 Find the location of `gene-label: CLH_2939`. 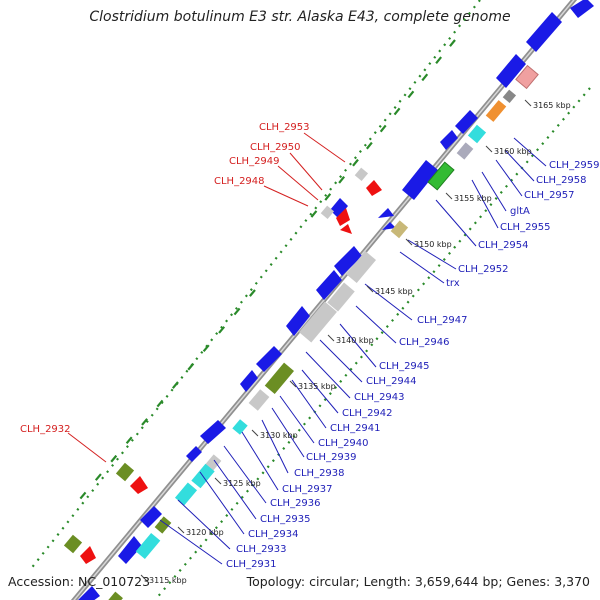

gene-label: CLH_2939 is located at coordinates (331, 457).